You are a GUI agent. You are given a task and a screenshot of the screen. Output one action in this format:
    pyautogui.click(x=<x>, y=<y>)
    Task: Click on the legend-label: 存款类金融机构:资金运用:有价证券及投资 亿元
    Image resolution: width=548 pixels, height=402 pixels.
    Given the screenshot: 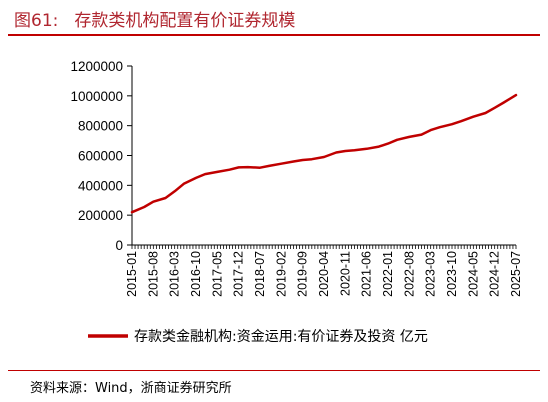 What is the action you would take?
    pyautogui.click(x=281, y=337)
    